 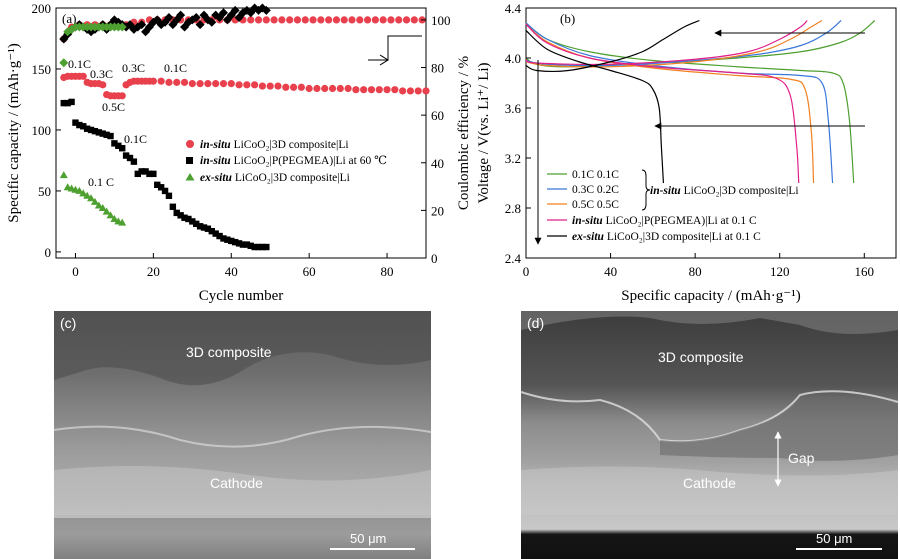 I want to click on right-axis-arrow-head, so click(x=384, y=60).